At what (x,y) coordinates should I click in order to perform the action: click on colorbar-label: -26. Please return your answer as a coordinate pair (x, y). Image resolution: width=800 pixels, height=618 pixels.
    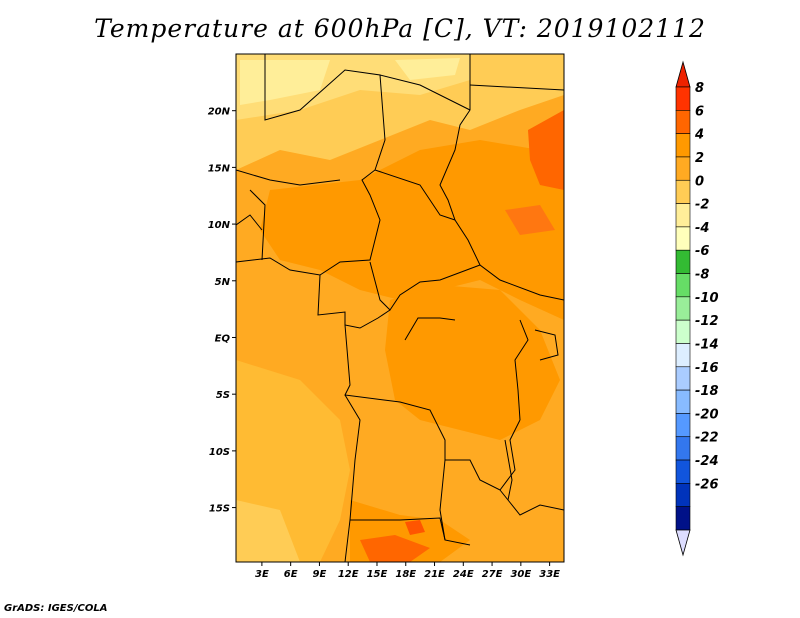
    Looking at the image, I should click on (707, 484).